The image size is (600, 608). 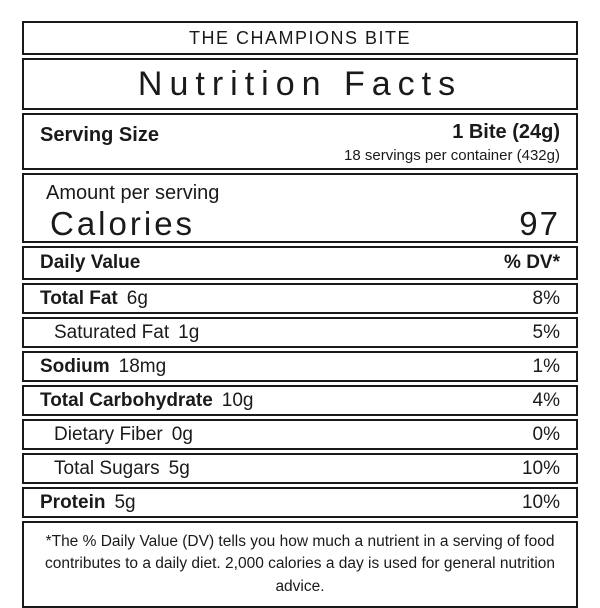 What do you see at coordinates (546, 366) in the screenshot?
I see `nutrient-dv: 1%` at bounding box center [546, 366].